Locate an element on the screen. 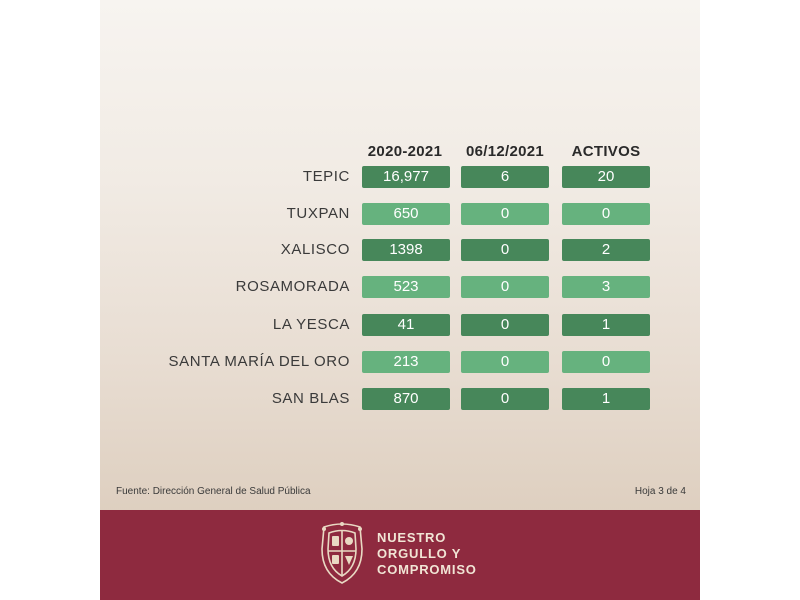 This screenshot has width=800, height=600. table-row: SANTA MARÍA DEL ORO 213 0 0 is located at coordinates (400, 362).